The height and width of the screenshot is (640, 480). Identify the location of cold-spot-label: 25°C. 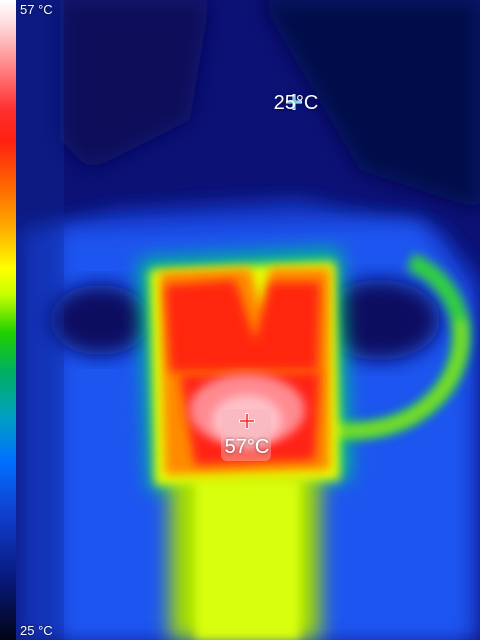
(296, 103).